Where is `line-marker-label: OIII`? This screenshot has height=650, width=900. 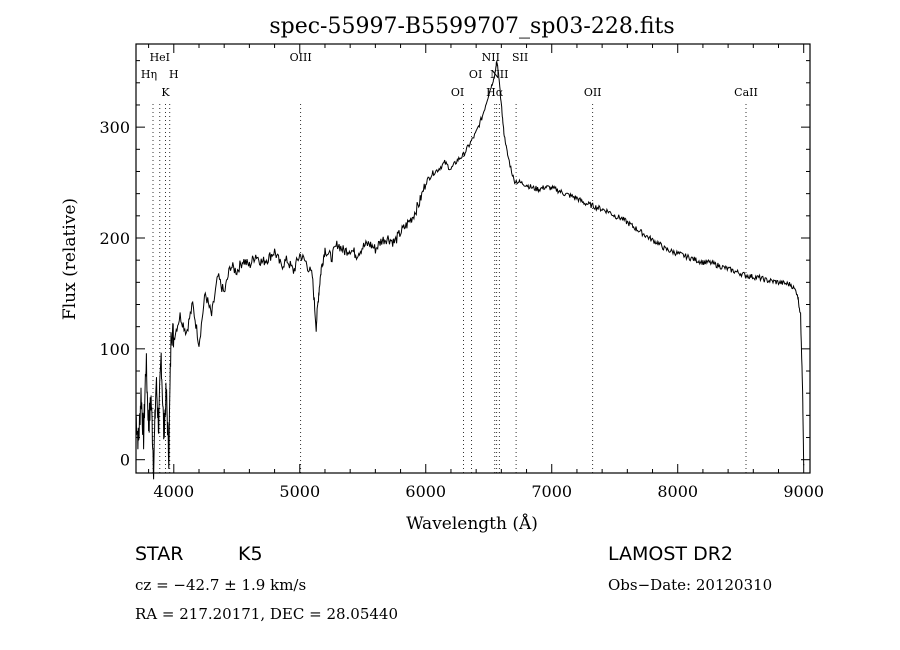 line-marker-label: OIII is located at coordinates (301, 57).